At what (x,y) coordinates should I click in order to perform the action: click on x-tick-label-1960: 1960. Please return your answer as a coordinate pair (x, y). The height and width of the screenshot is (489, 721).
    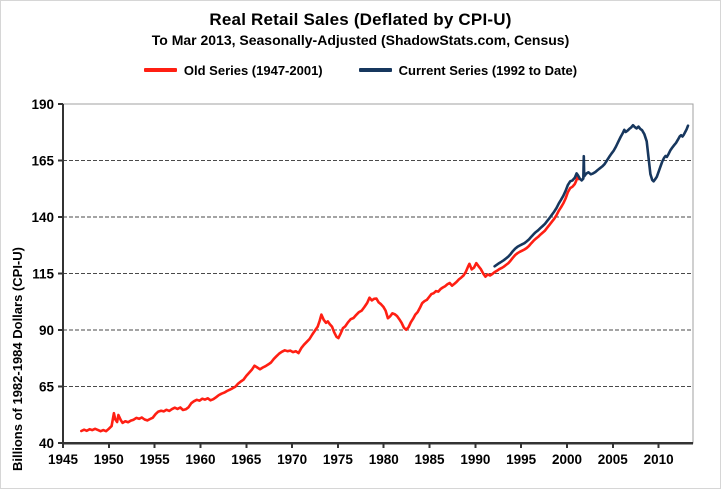
    Looking at the image, I should click on (200, 459).